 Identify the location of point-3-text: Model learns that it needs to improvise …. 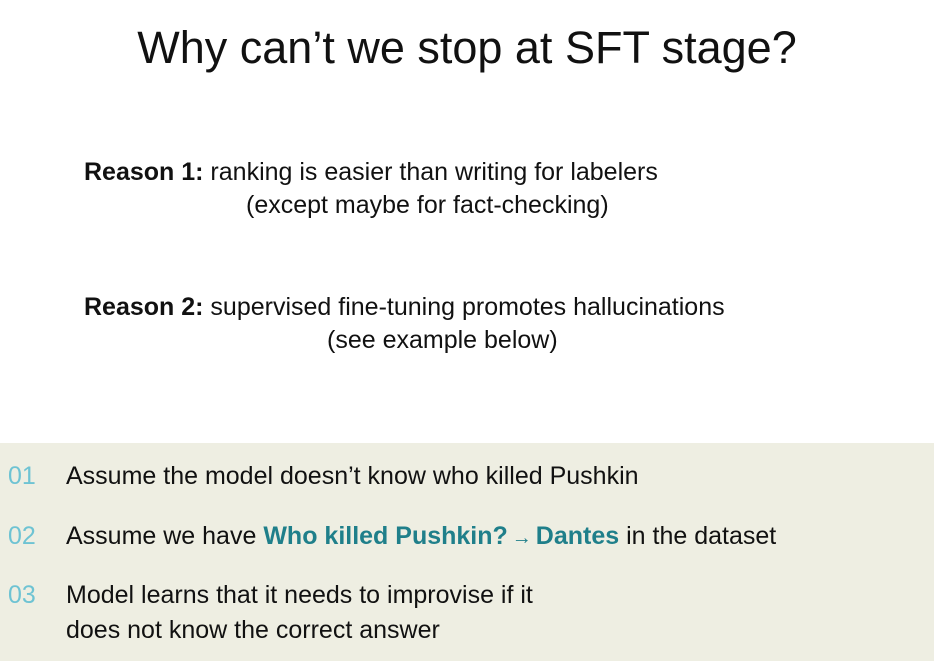
(299, 613).